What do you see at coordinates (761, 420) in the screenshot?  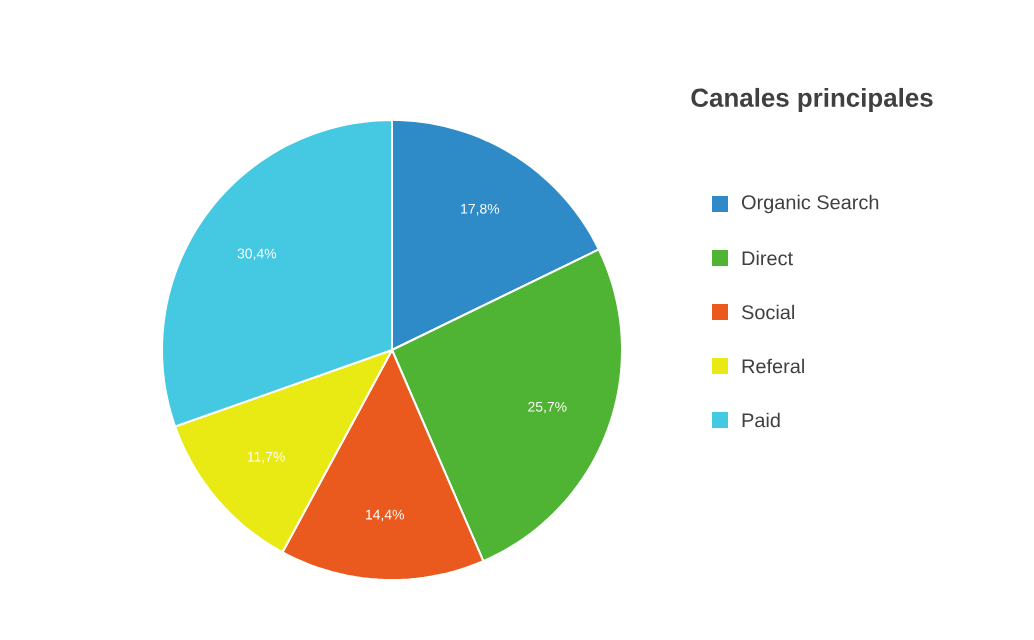 I see `legend-label: Paid` at bounding box center [761, 420].